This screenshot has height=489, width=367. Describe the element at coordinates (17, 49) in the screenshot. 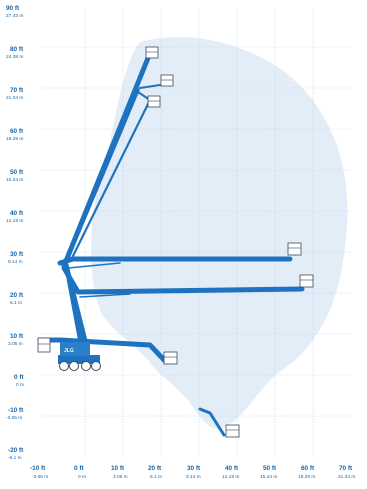

I see `y-tick-ft: 80 ft` at that location.